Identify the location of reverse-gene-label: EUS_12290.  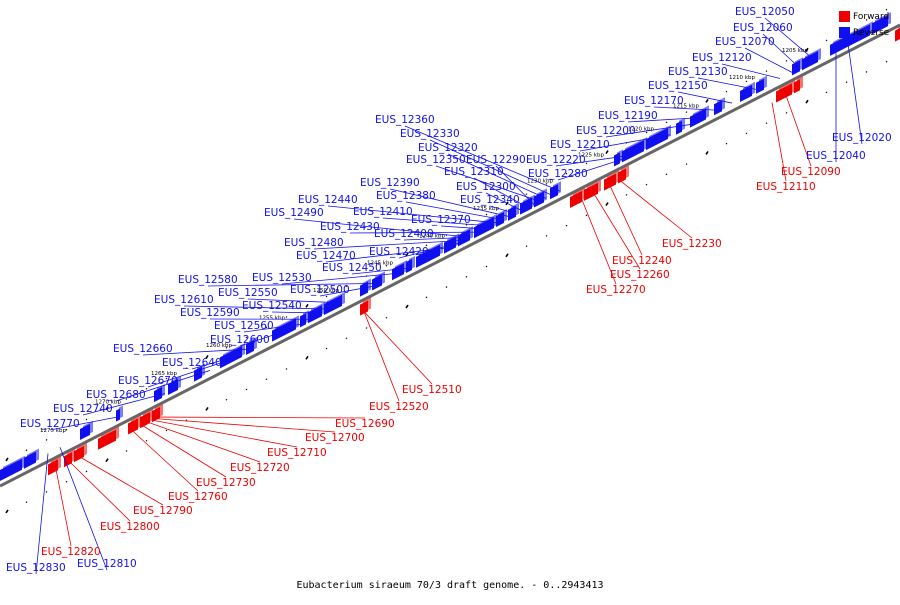
(496, 160).